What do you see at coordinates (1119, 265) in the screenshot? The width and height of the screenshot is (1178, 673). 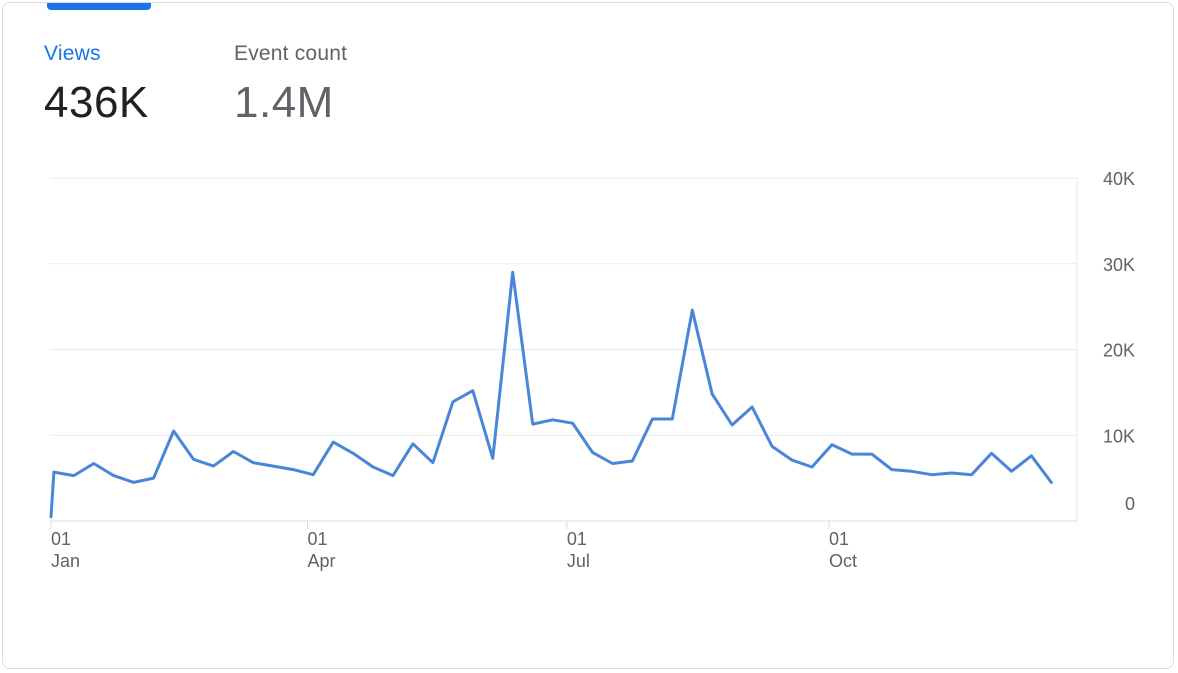 I see `y-tick-label: 30K` at bounding box center [1119, 265].